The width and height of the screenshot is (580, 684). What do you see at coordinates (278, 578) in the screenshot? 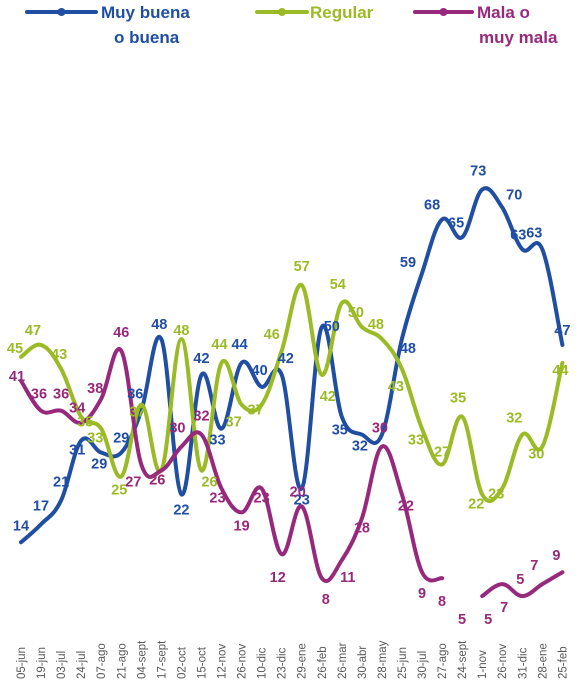
I see `data-label: 12` at bounding box center [278, 578].